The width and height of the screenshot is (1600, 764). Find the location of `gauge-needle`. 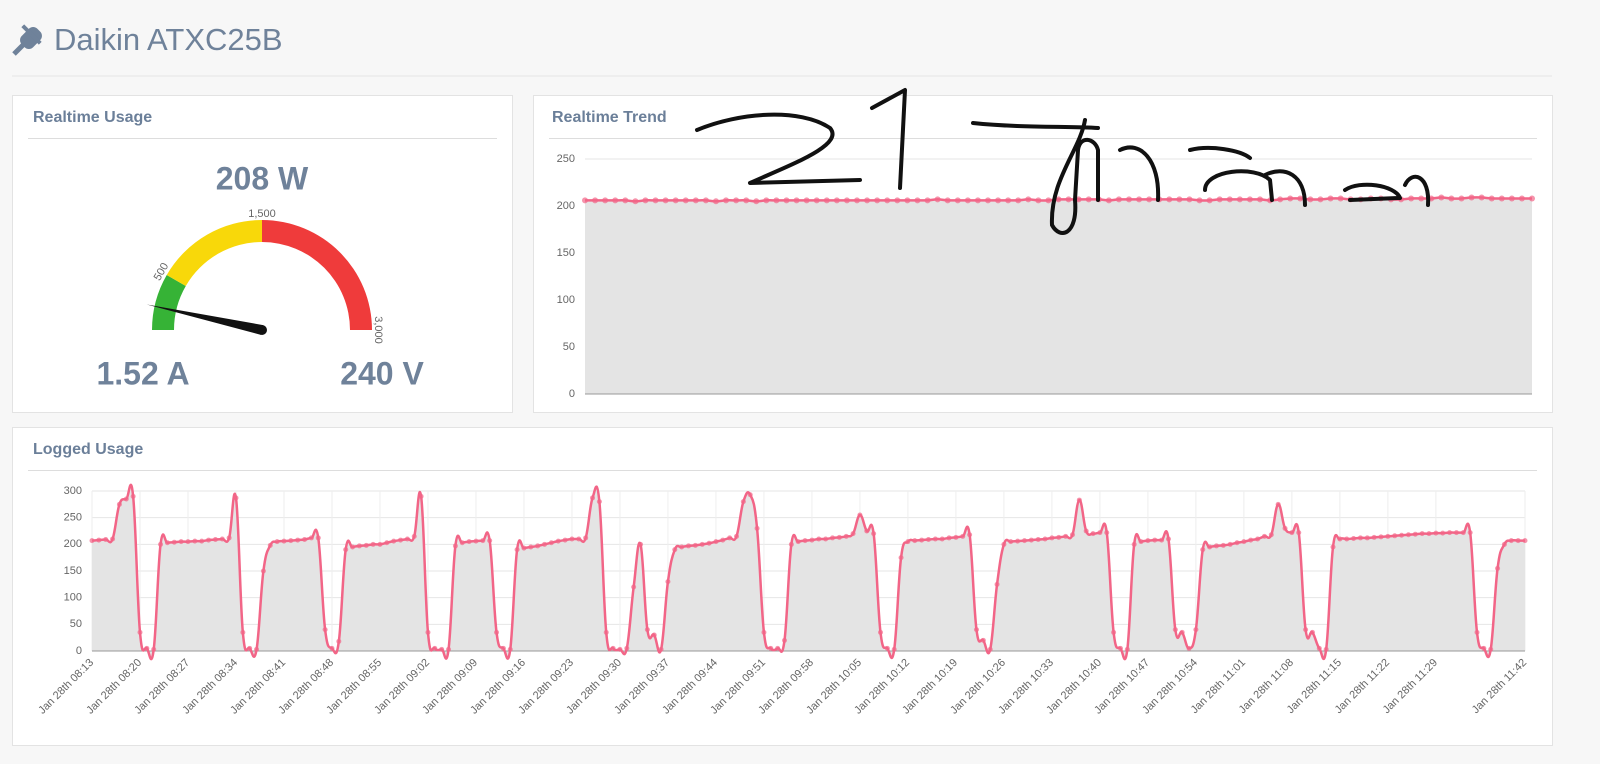

gauge-needle is located at coordinates (205, 319).